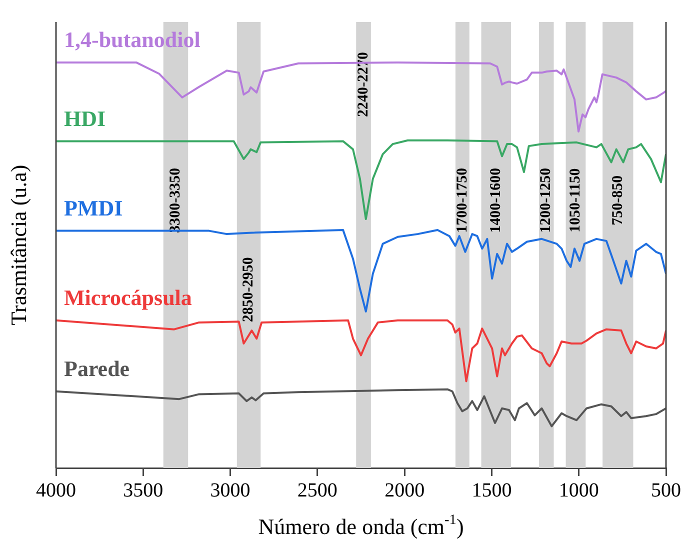 The width and height of the screenshot is (688, 546). I want to click on x-tick-label: 4000, so click(56, 490).